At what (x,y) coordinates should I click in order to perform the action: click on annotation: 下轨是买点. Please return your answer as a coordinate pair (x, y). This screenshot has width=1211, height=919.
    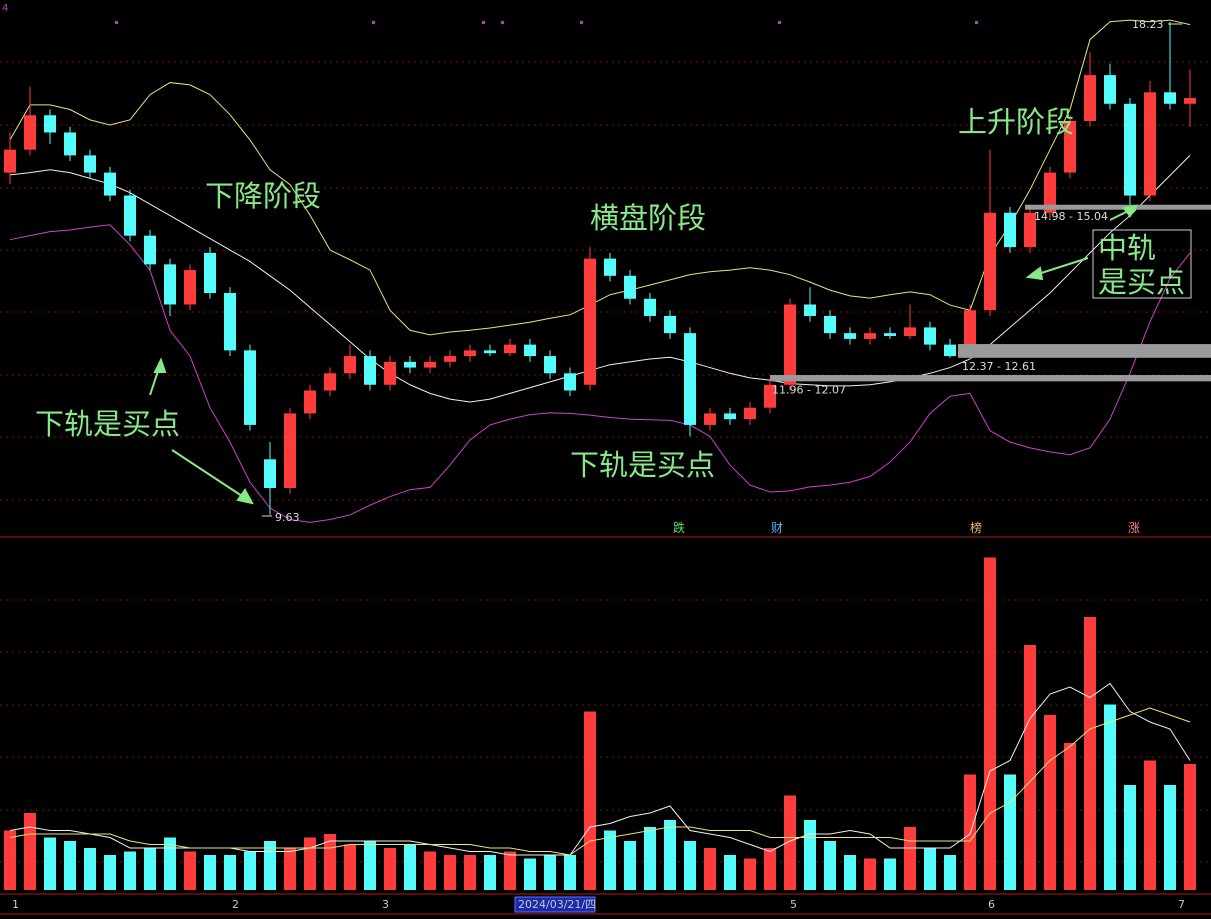
    Looking at the image, I should click on (107, 424).